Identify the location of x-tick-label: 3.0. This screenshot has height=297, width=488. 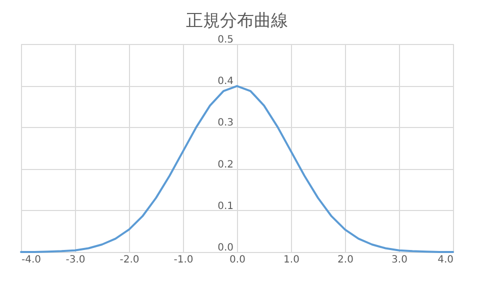
(400, 260).